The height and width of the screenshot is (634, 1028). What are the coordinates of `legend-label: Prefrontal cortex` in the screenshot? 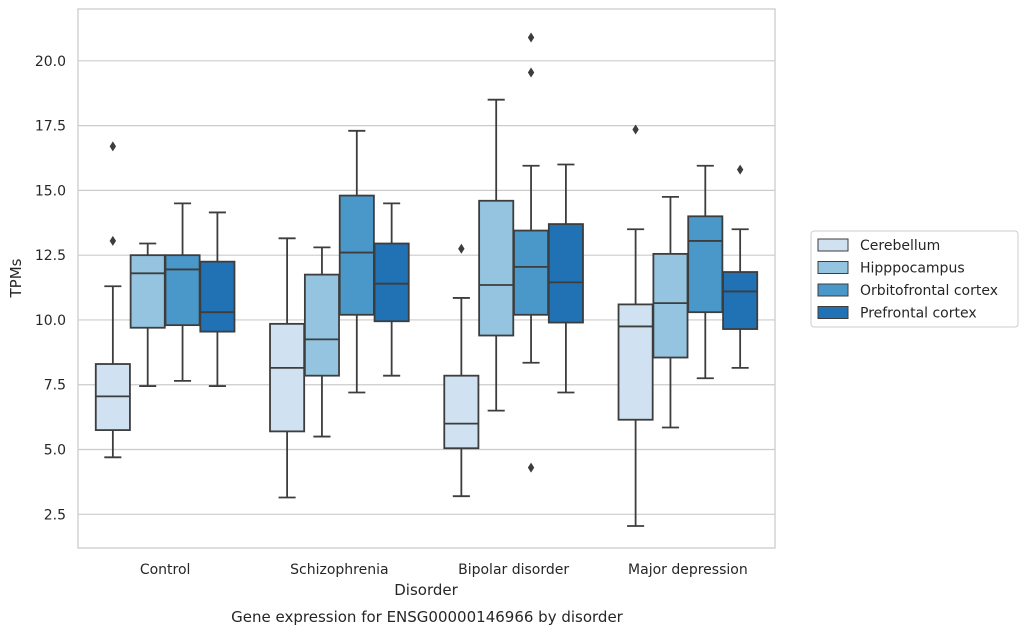 It's located at (918, 314).